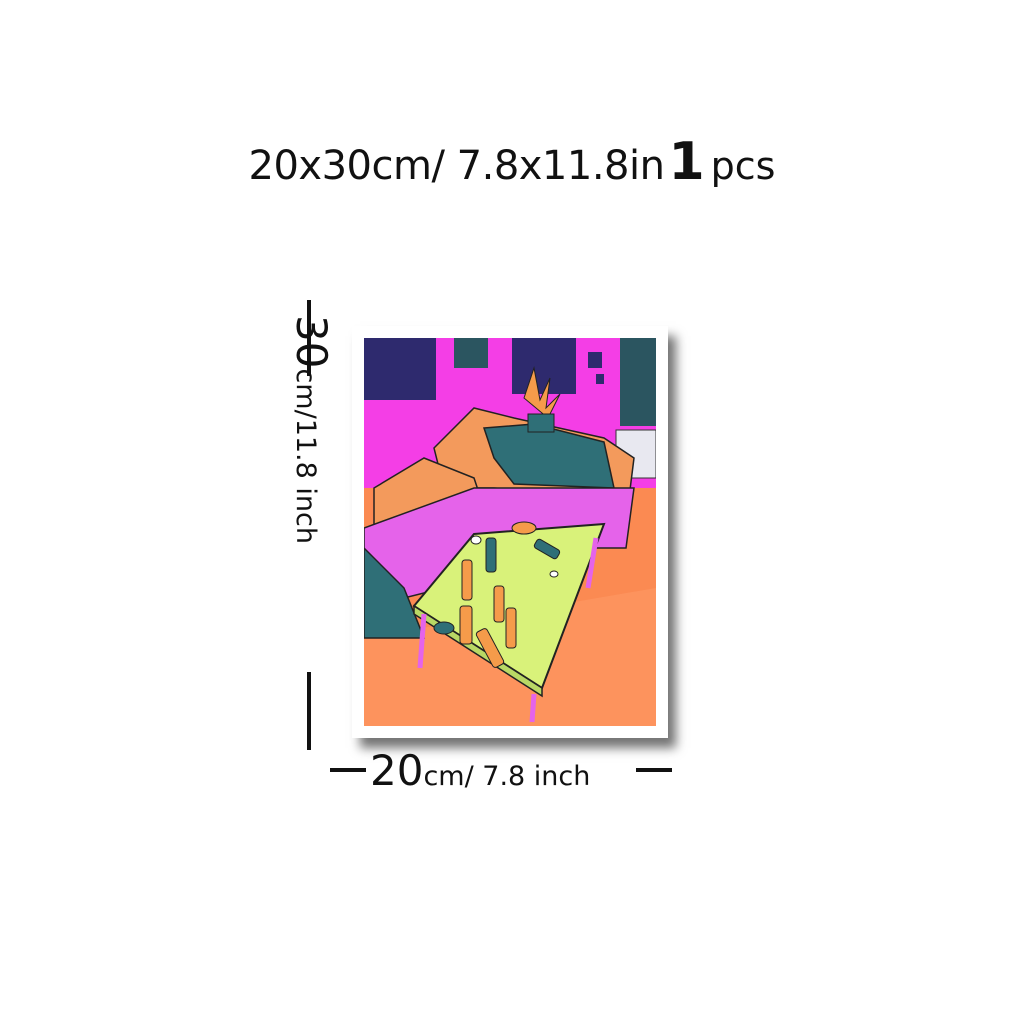 The image size is (1024, 1024). Describe the element at coordinates (654, 770) in the screenshot. I see `width-dimension-line-right` at that location.